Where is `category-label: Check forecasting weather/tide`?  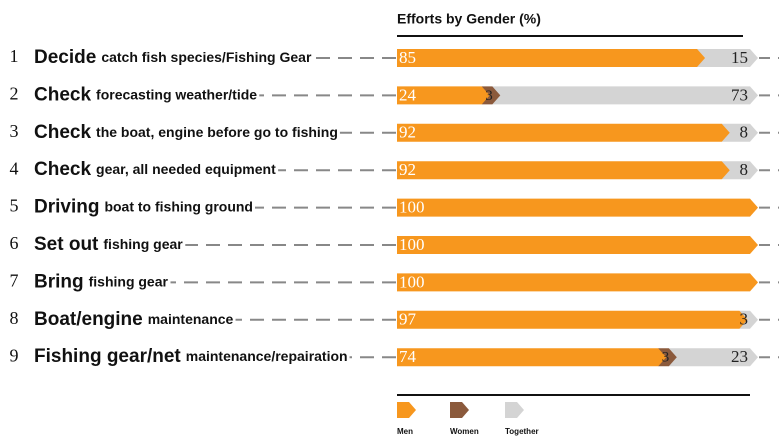
category-label: Check forecasting weather/tide is located at coordinates (145, 94).